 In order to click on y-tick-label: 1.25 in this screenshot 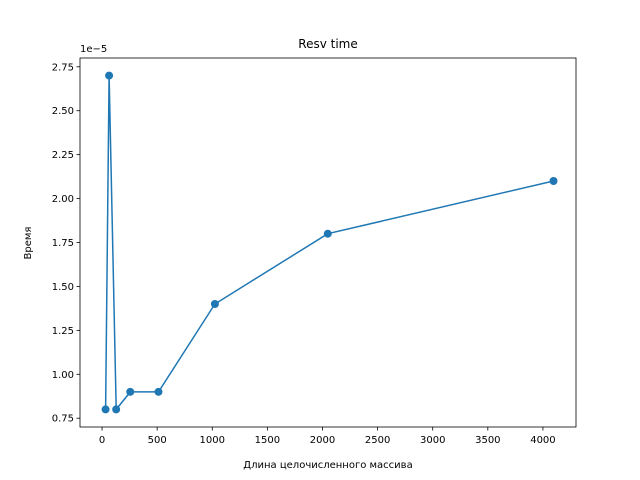, I will do `click(63, 331)`.